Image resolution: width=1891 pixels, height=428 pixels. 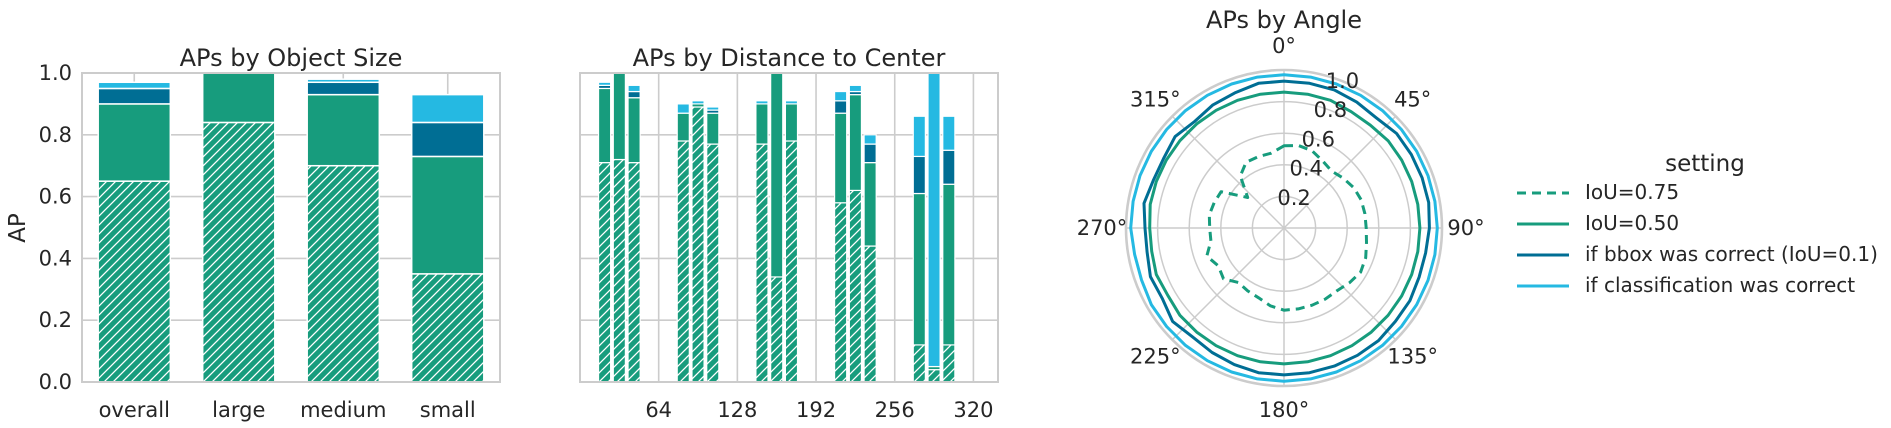 What do you see at coordinates (55, 258) in the screenshot?
I see `size-ytick-label: 0.4` at bounding box center [55, 258].